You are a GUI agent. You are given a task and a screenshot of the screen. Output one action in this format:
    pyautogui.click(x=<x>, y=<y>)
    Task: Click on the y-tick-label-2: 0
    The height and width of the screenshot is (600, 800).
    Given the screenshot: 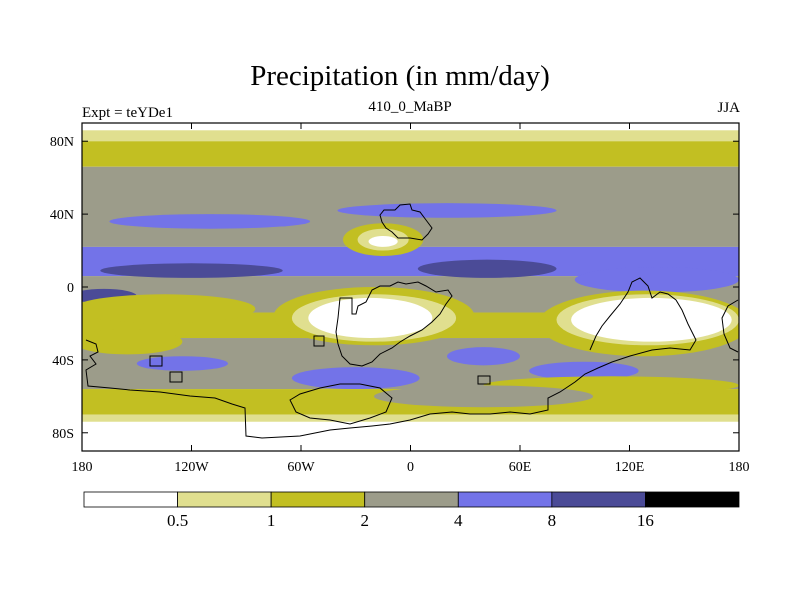 What is the action you would take?
    pyautogui.click(x=70, y=288)
    